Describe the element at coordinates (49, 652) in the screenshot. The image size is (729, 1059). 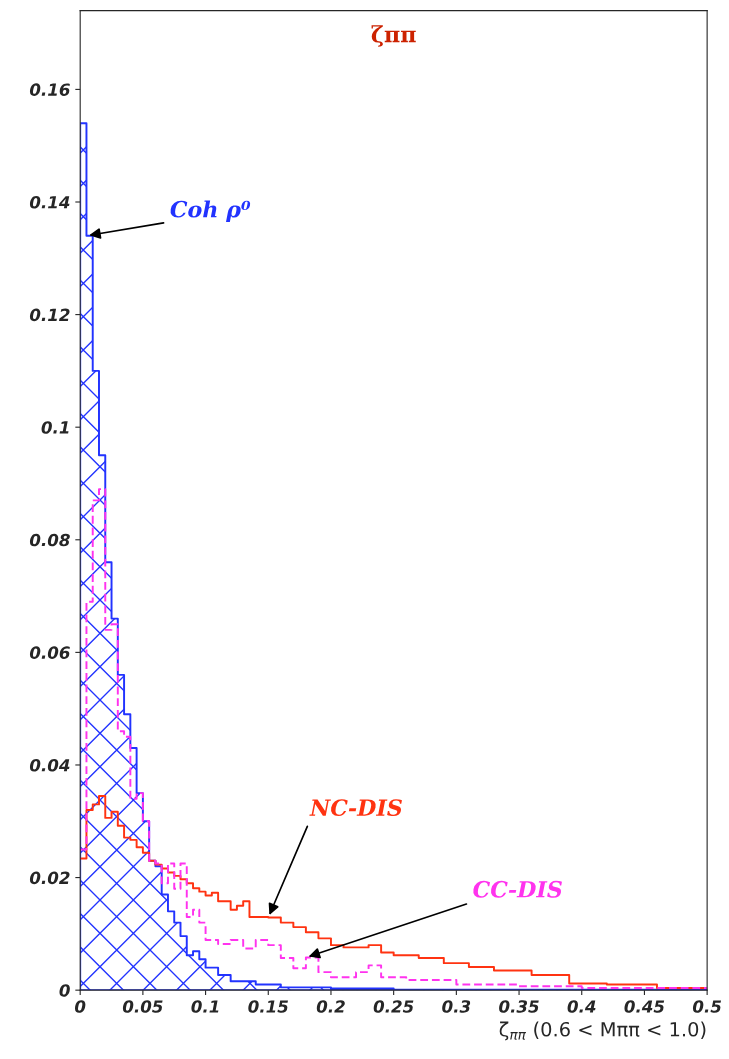
I see `y-tick-label: 0.06` at that location.